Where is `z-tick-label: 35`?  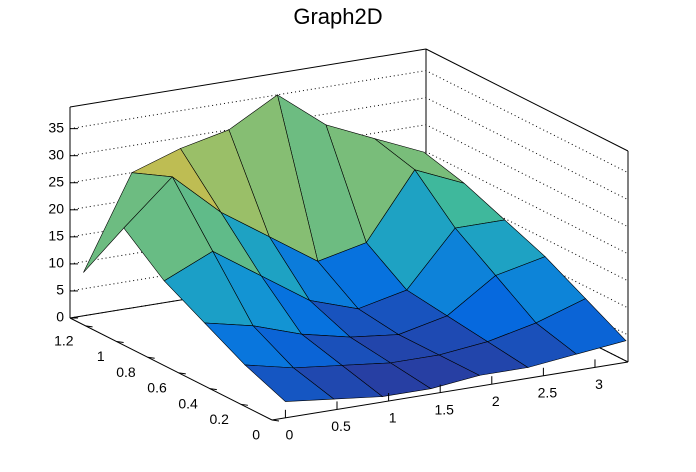
z-tick-label: 35 is located at coordinates (56, 127).